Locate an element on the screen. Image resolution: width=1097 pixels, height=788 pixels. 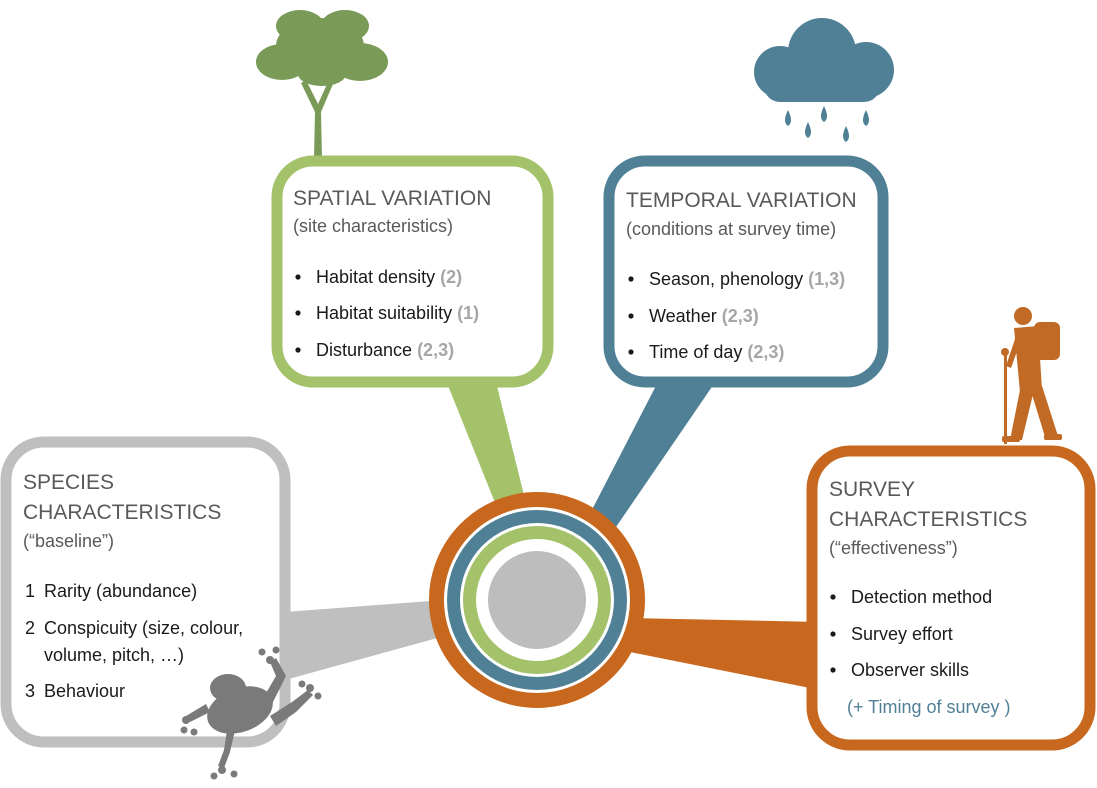
spatial-subtitle: (site characteristics) is located at coordinates (373, 226).